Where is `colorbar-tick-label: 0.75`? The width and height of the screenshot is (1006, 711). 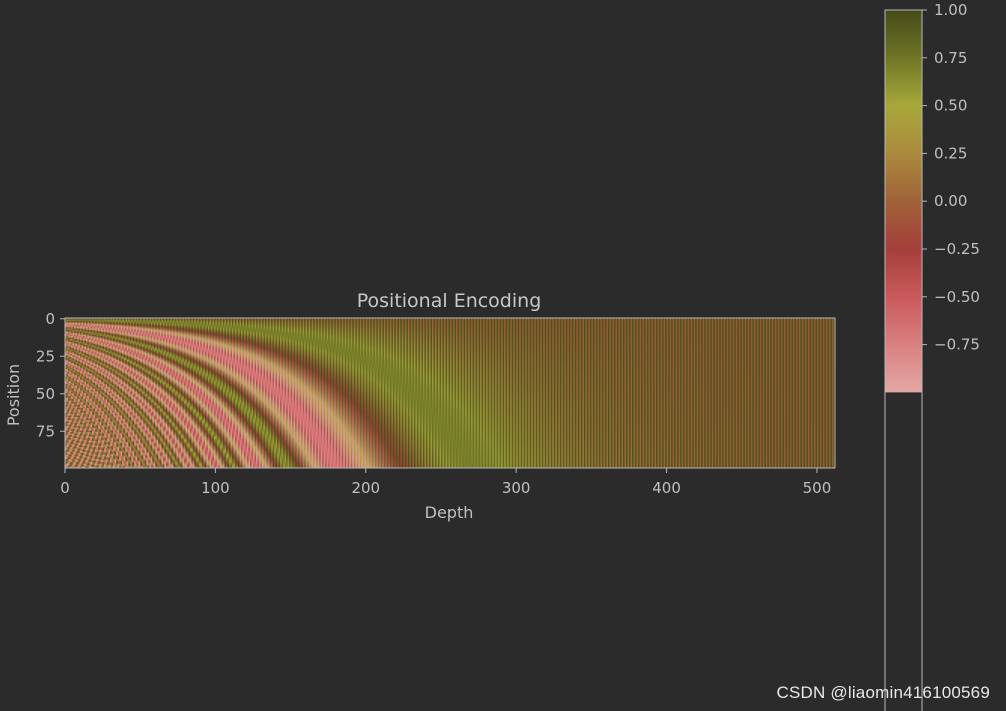
colorbar-tick-label: 0.75 is located at coordinates (950, 58).